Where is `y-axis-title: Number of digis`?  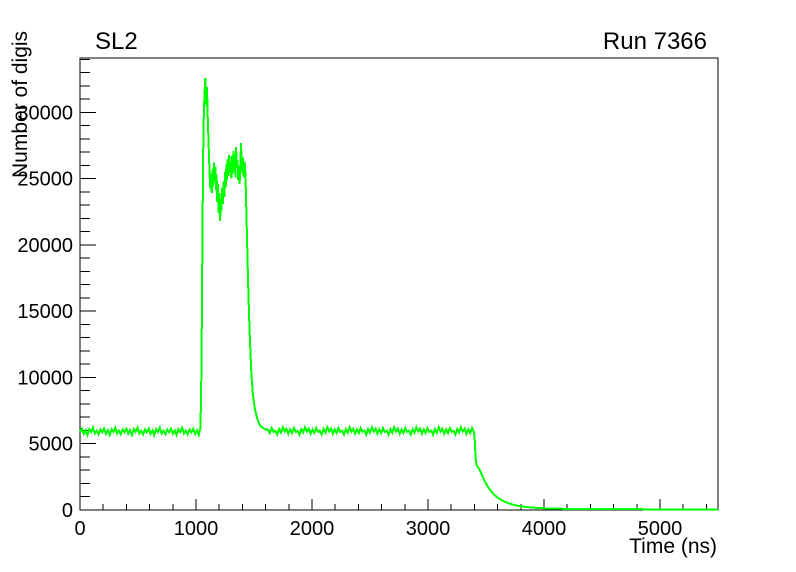
y-axis-title: Number of digis is located at coordinates (20, 104).